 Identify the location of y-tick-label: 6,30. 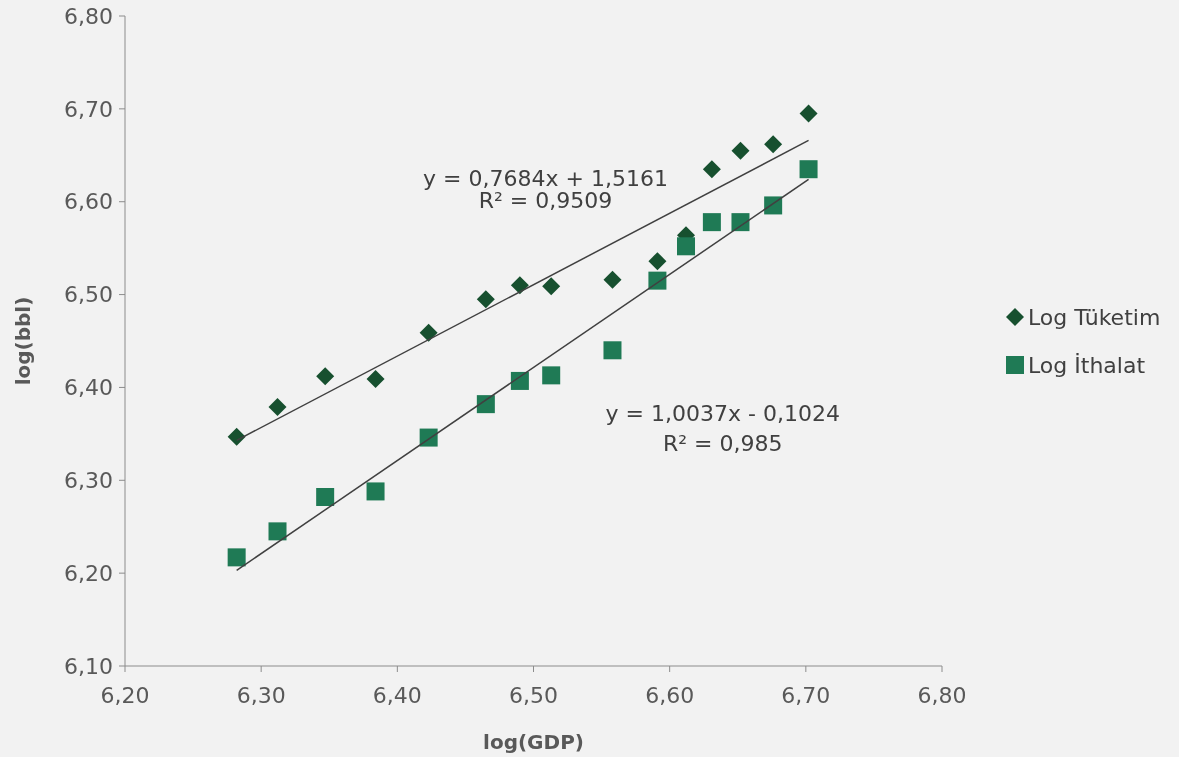
(88, 480).